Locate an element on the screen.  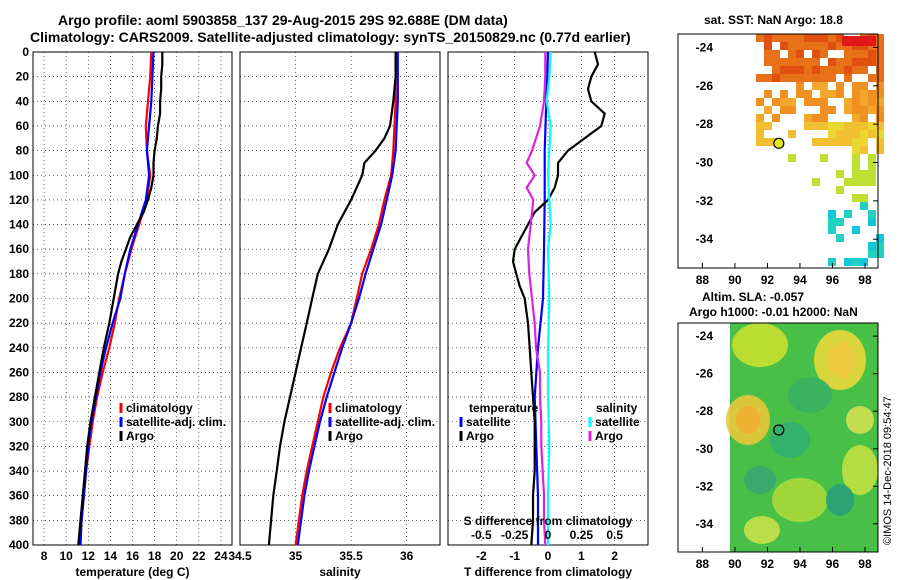
legend-label: satellite is located at coordinates (488, 422).